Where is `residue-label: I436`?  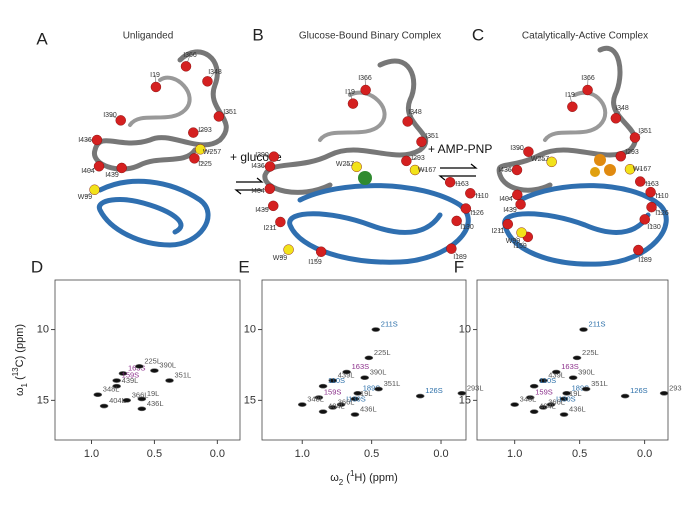
residue-label: I436 is located at coordinates (85, 140).